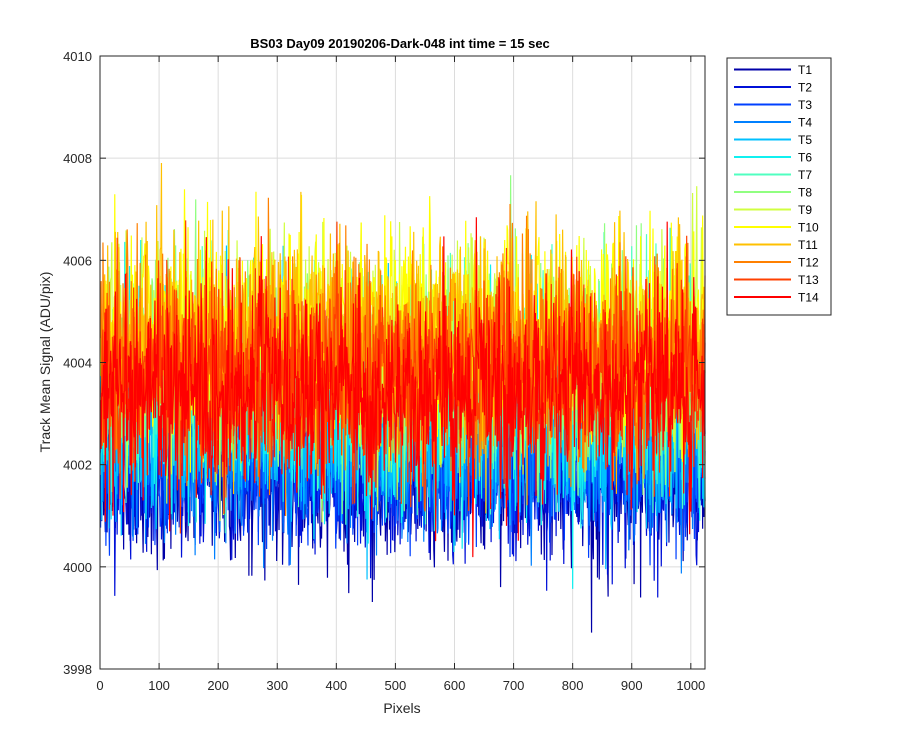  I want to click on x-tick-label: 200, so click(218, 685).